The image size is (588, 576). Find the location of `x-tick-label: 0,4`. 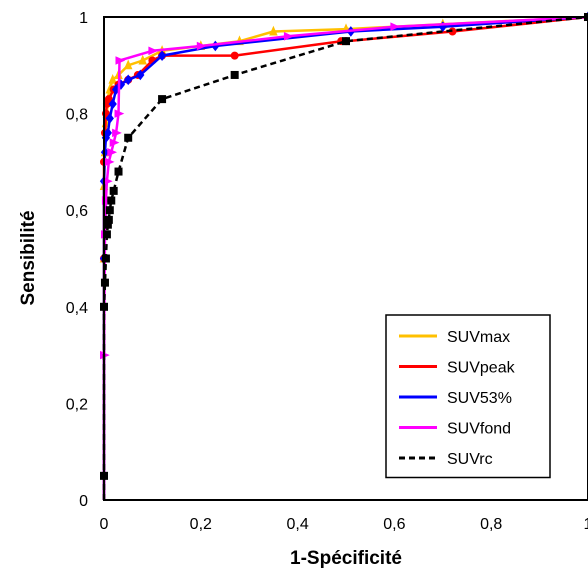

x-tick-label: 0,4 is located at coordinates (297, 524).